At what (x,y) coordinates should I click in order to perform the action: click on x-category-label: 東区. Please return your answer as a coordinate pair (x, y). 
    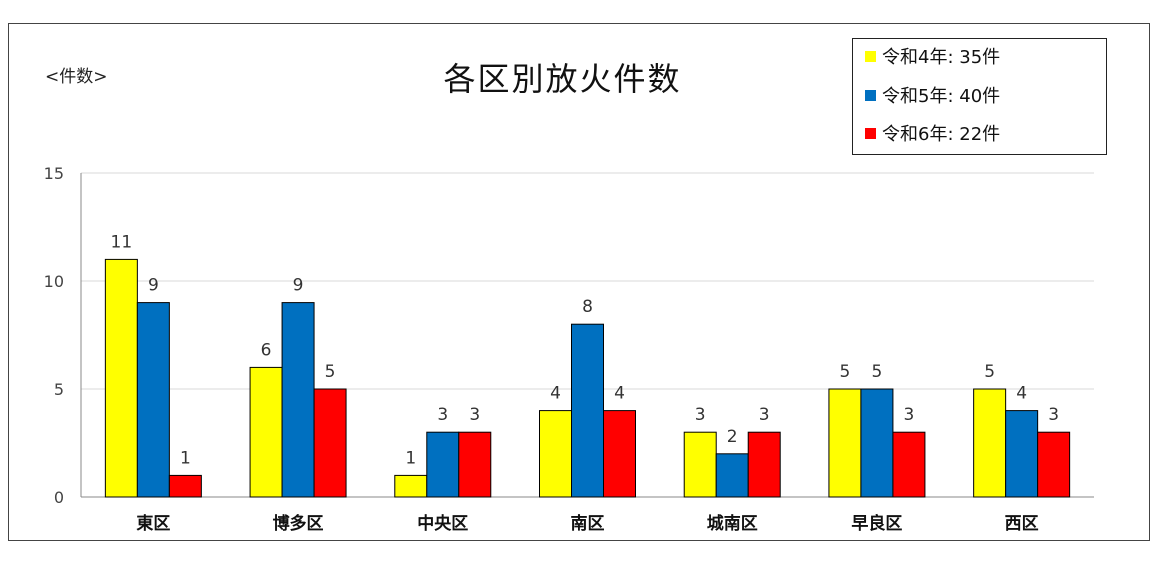
    Looking at the image, I should click on (153, 523).